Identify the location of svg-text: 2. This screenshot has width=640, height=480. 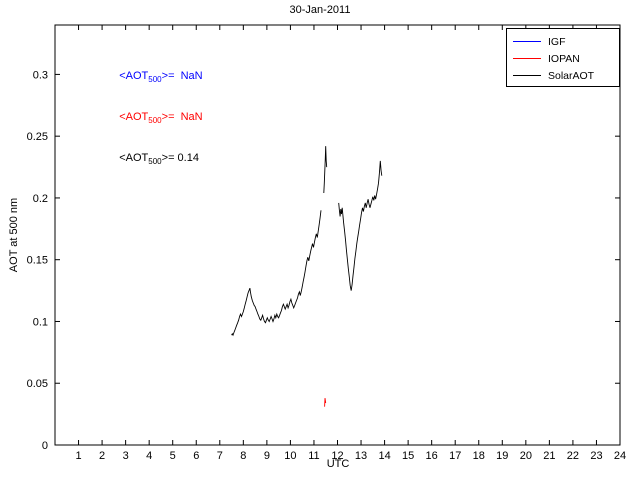
(102, 456).